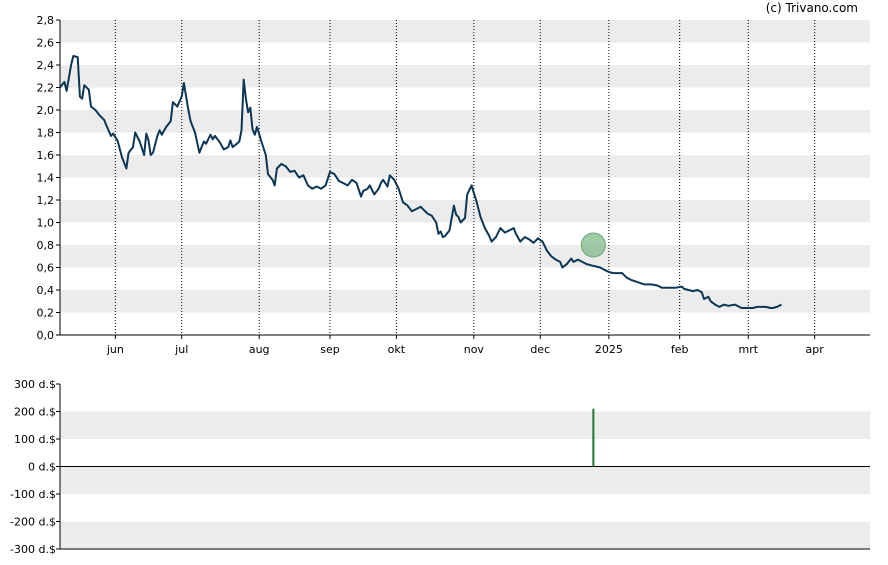 The height and width of the screenshot is (565, 888). What do you see at coordinates (35, 412) in the screenshot?
I see `y-tick-label: 200 d.$` at bounding box center [35, 412].